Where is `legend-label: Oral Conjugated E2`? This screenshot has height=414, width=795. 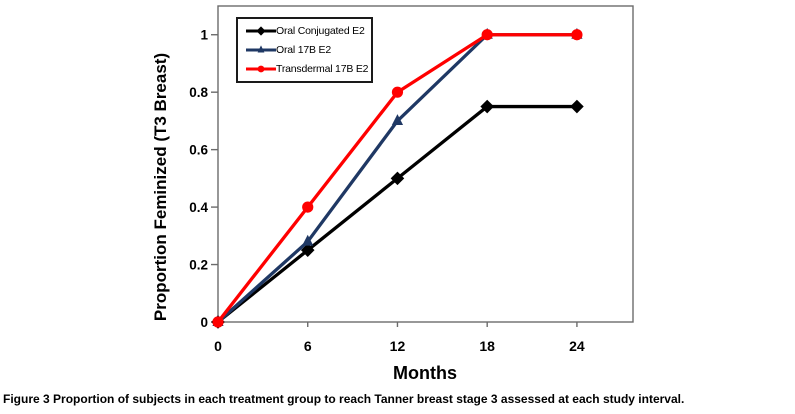
legend-label: Oral Conjugated E2 is located at coordinates (320, 30).